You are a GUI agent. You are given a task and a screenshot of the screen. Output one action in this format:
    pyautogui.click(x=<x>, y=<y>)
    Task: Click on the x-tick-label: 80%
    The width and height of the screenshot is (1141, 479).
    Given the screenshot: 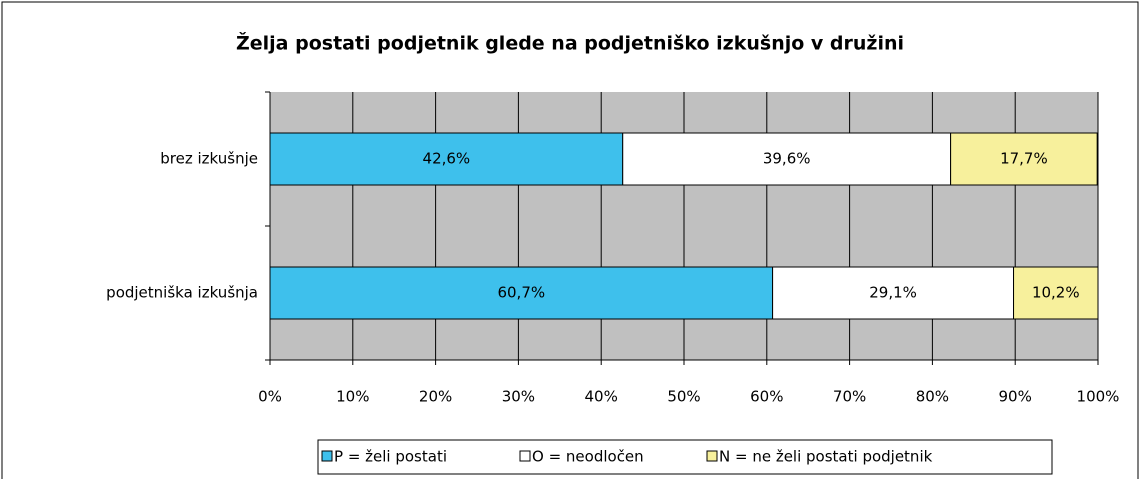 What is the action you would take?
    pyautogui.click(x=932, y=397)
    